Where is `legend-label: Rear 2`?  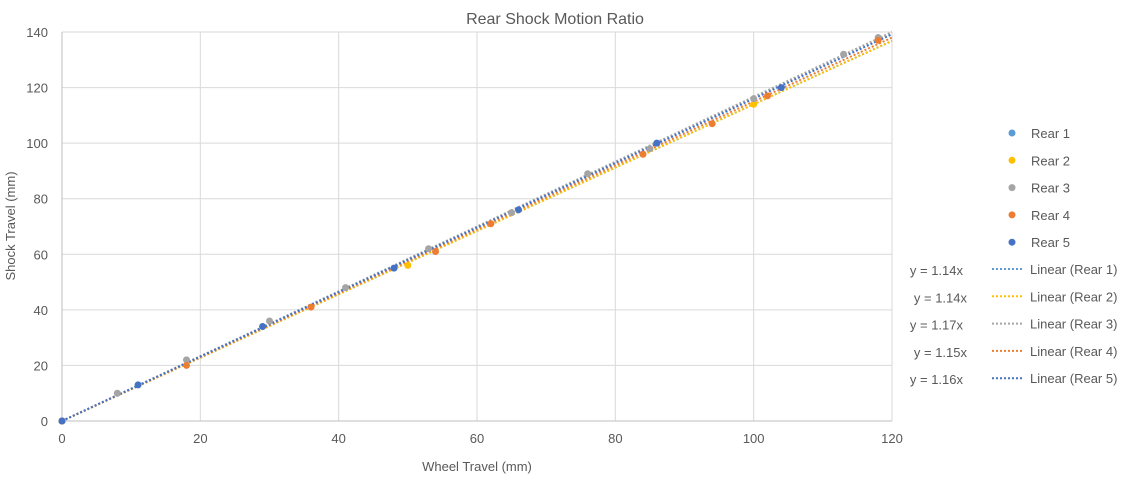
legend-label: Rear 2 is located at coordinates (1050, 160).